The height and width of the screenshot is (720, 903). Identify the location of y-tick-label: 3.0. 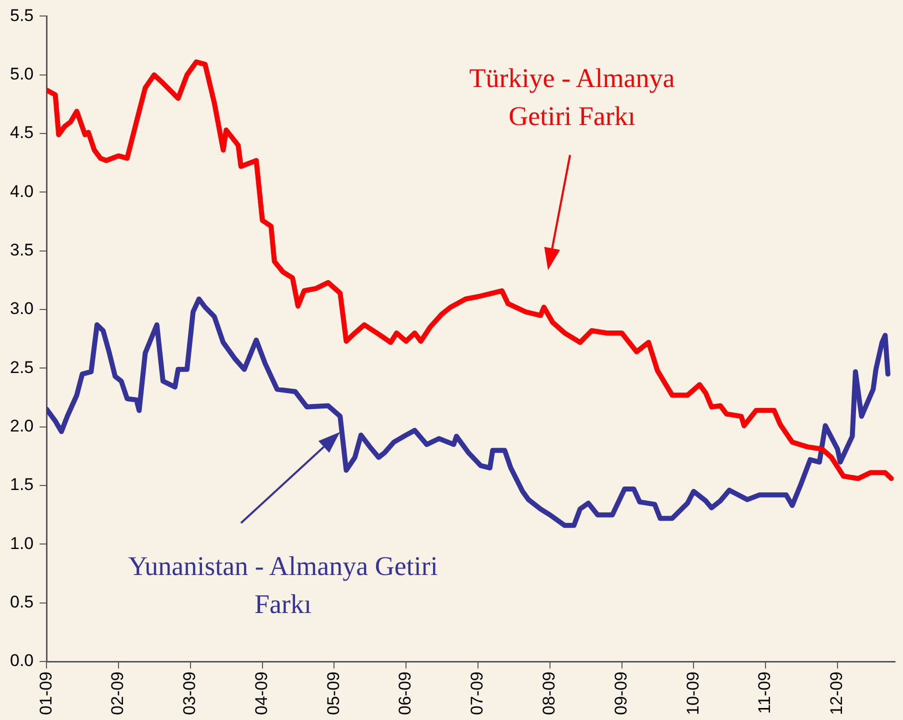
(22, 308).